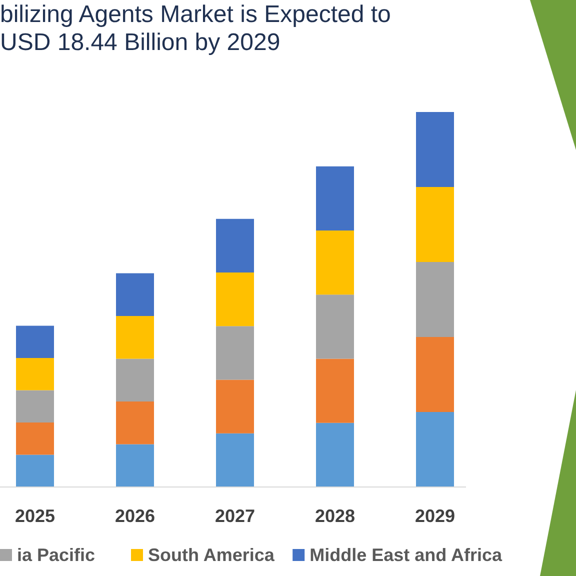 The height and width of the screenshot is (576, 576). What do you see at coordinates (35, 516) in the screenshot?
I see `x-tick-label: 2025` at bounding box center [35, 516].